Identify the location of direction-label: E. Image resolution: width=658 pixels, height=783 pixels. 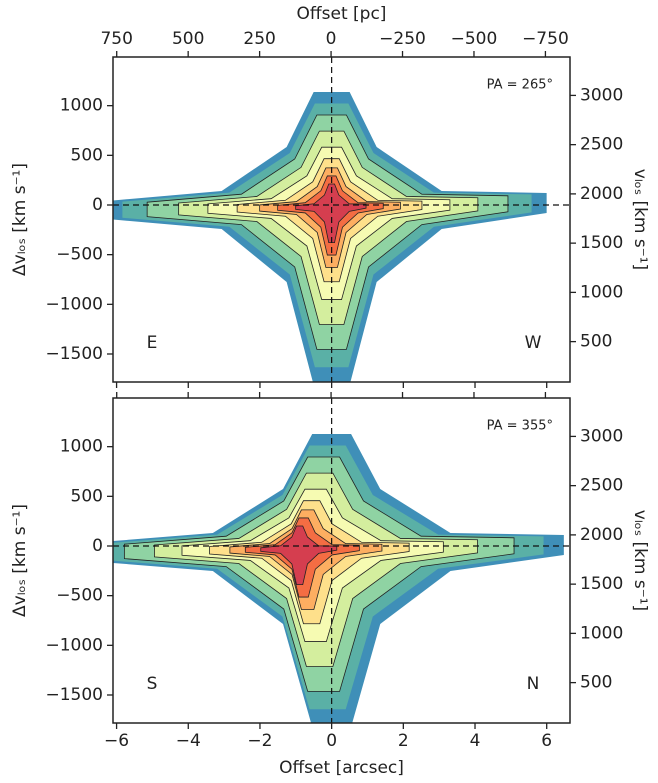
(152, 343).